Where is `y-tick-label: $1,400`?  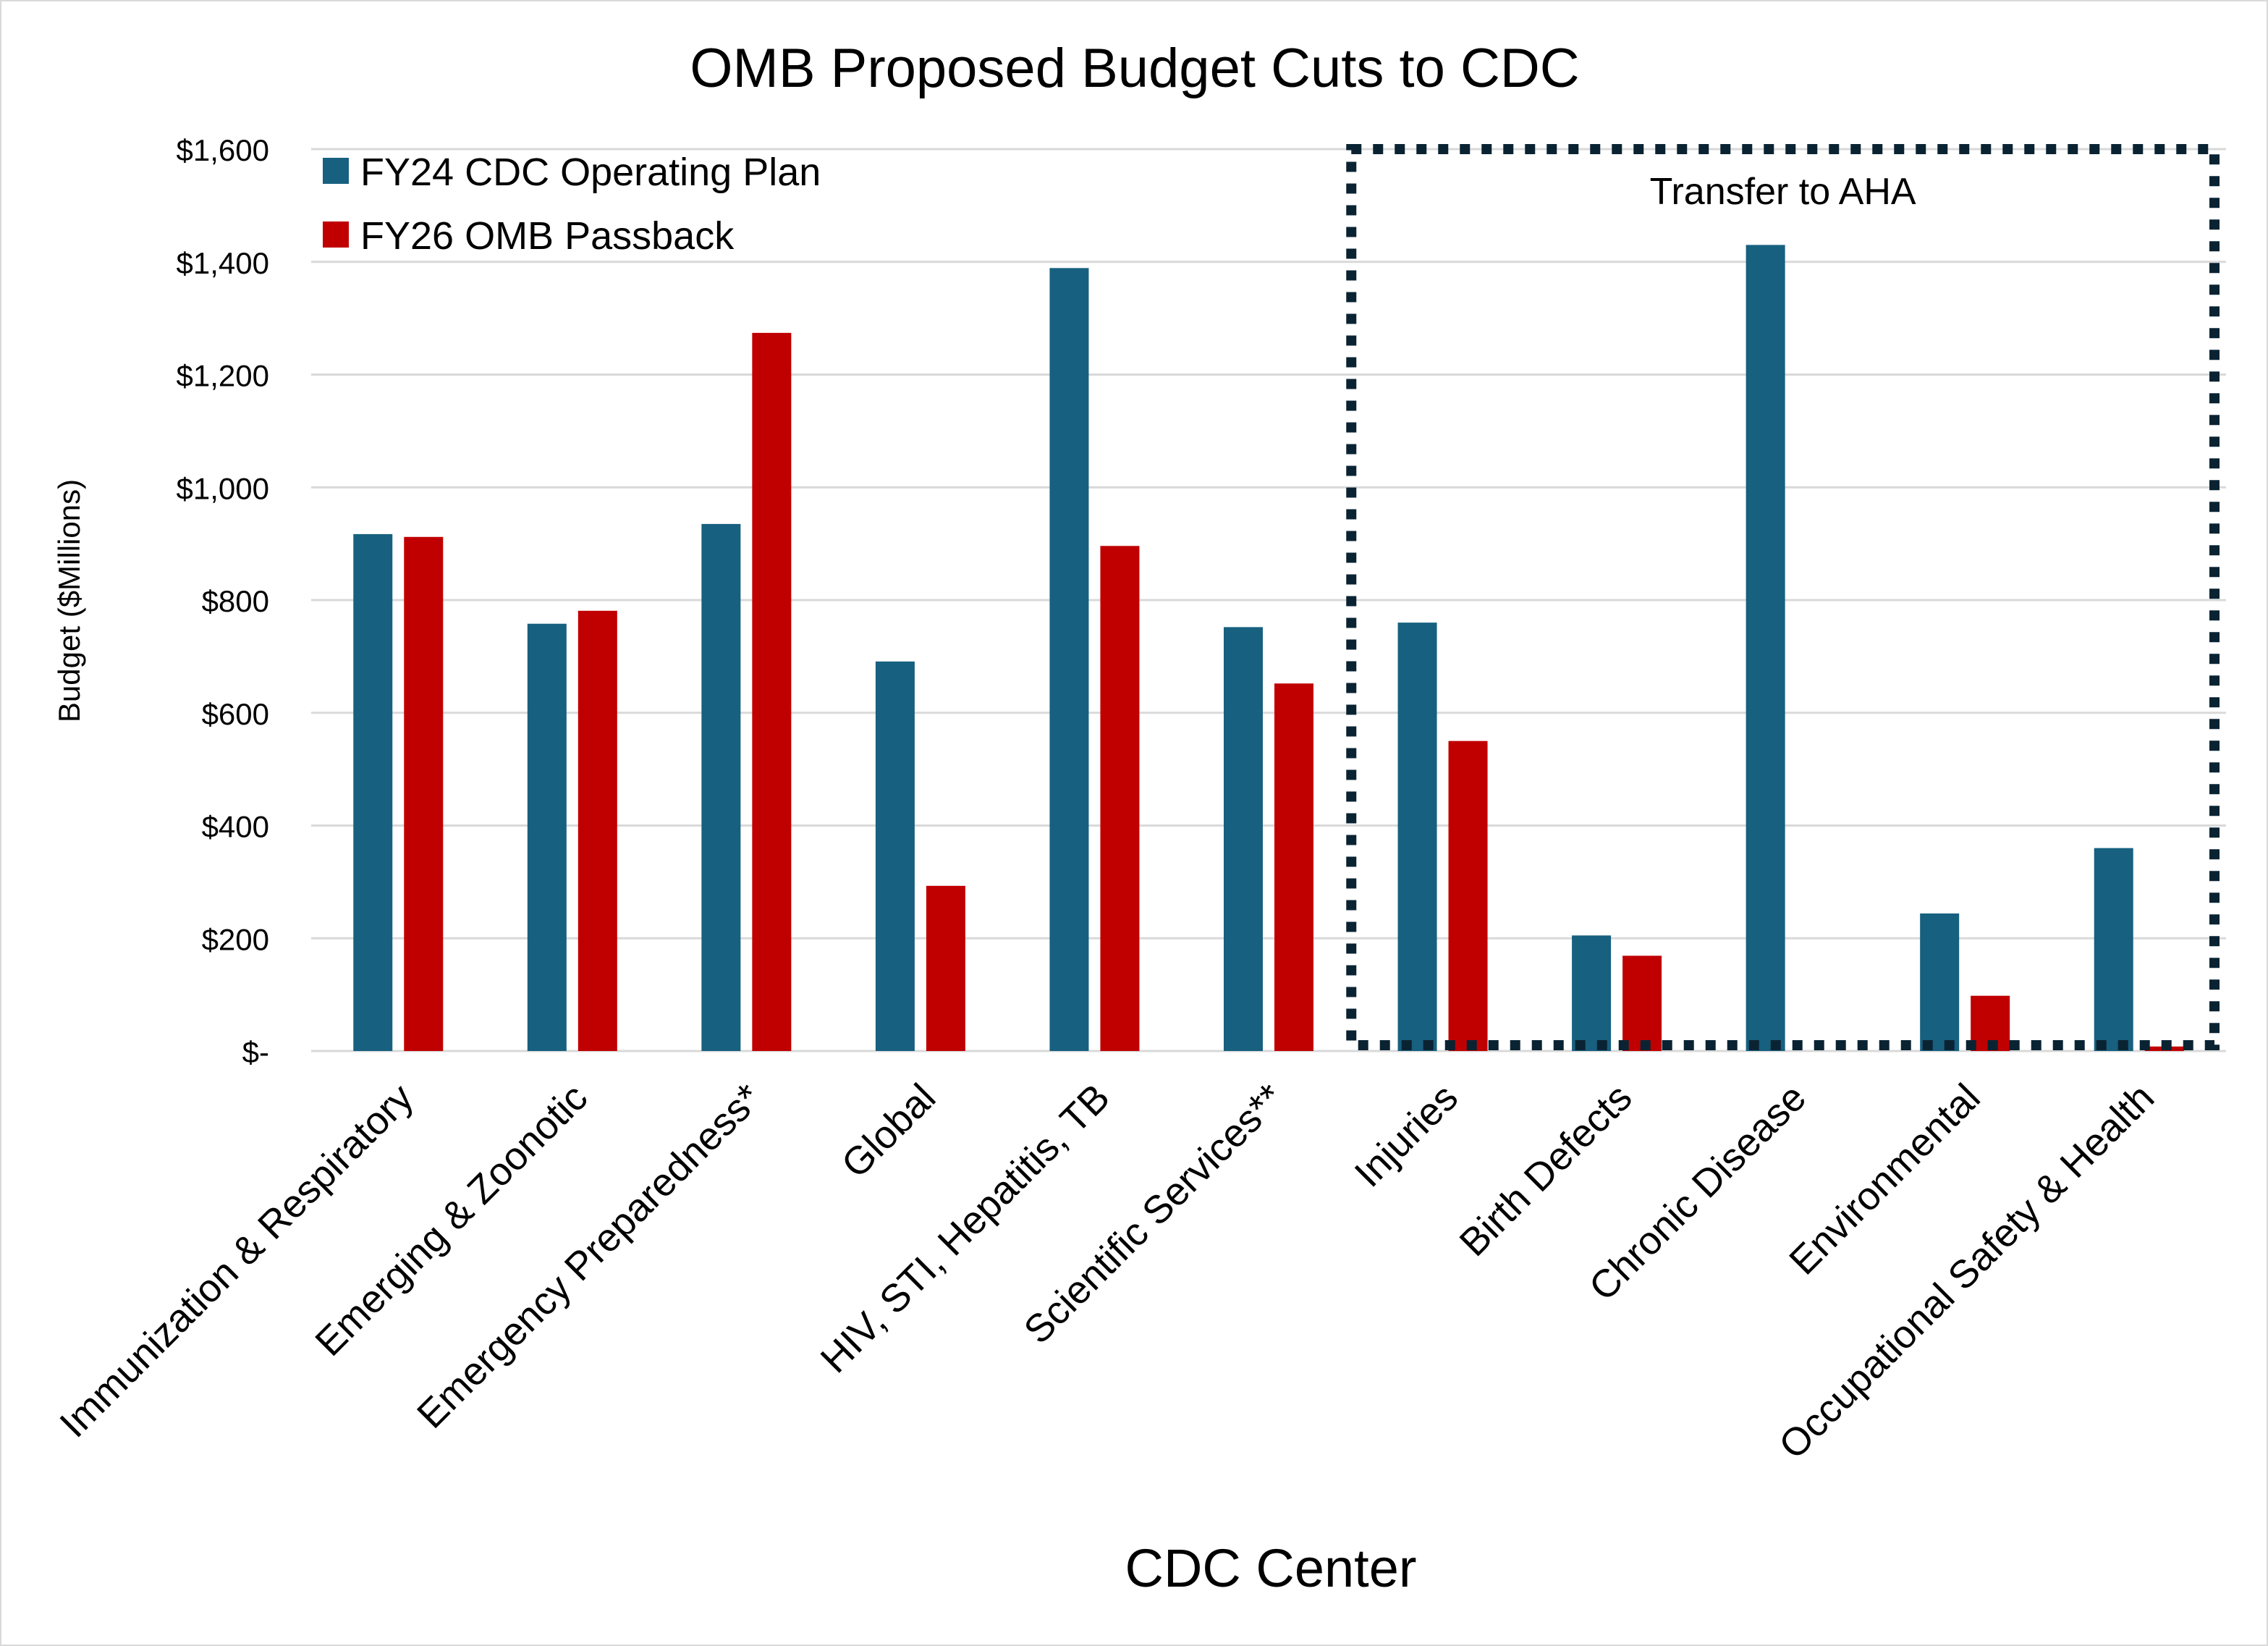 y-tick-label: $1,400 is located at coordinates (223, 263).